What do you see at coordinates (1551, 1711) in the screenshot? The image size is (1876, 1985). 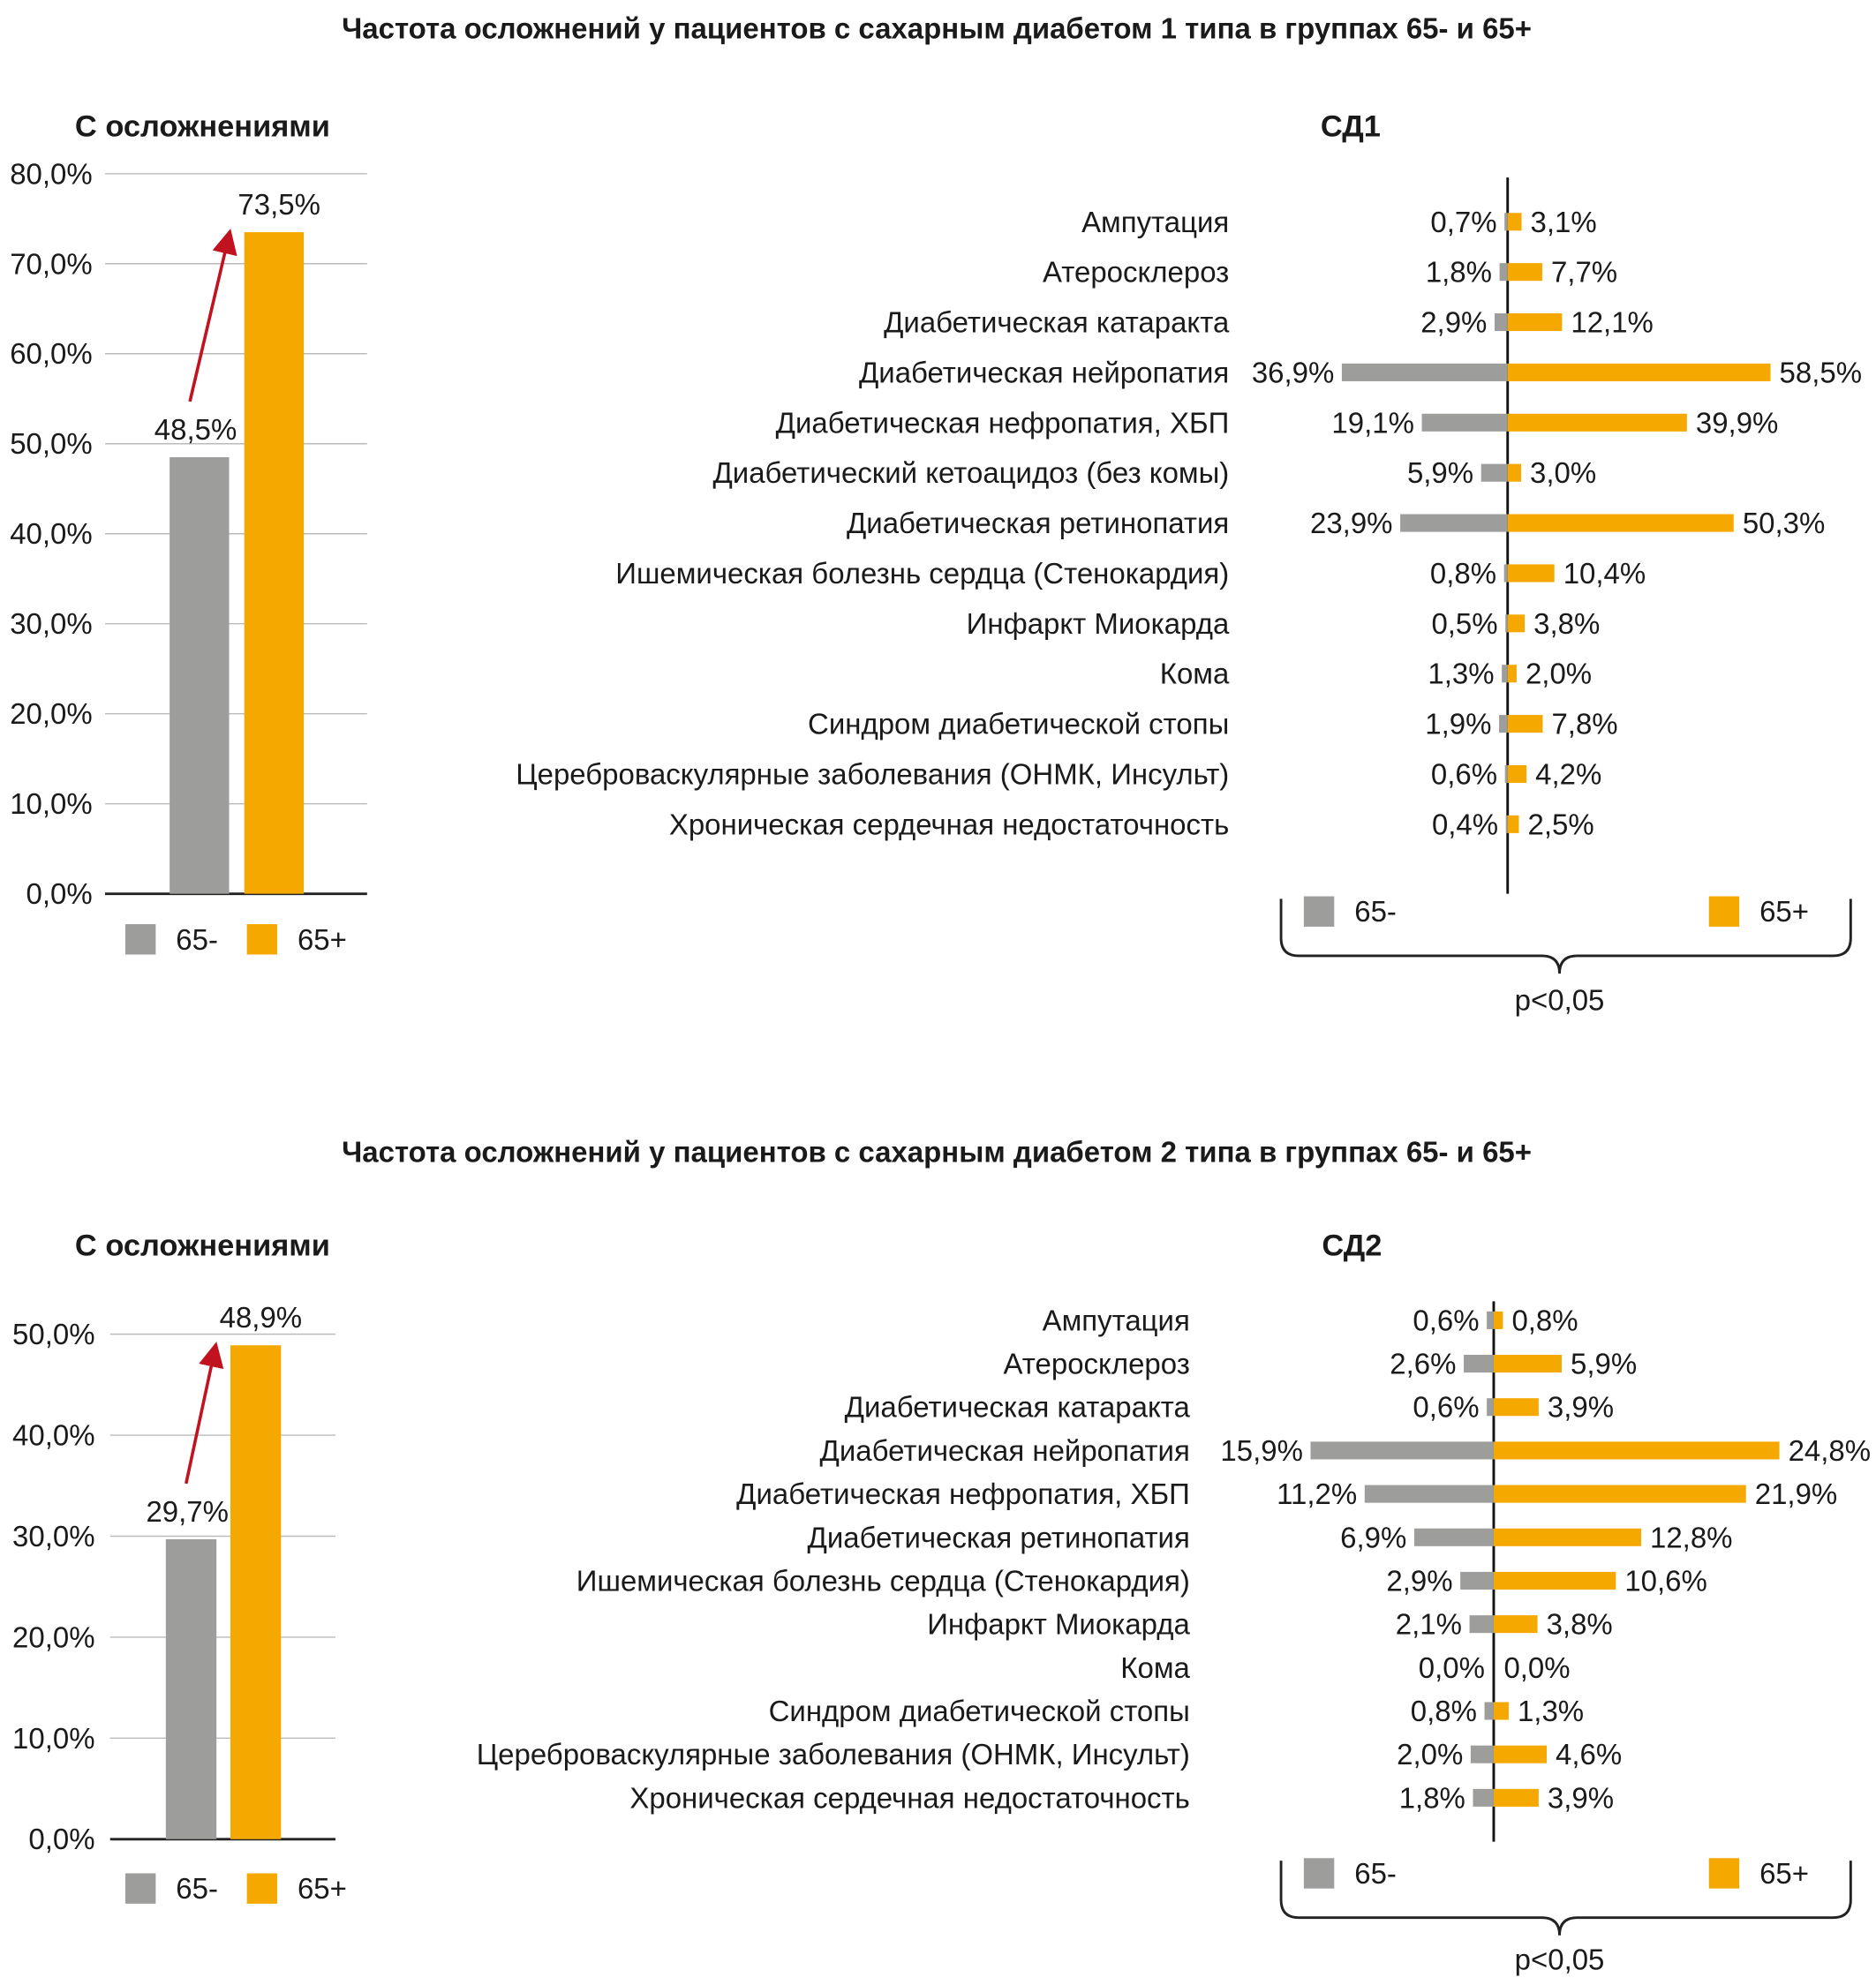 I see `value-label-over65: 1,3%` at bounding box center [1551, 1711].